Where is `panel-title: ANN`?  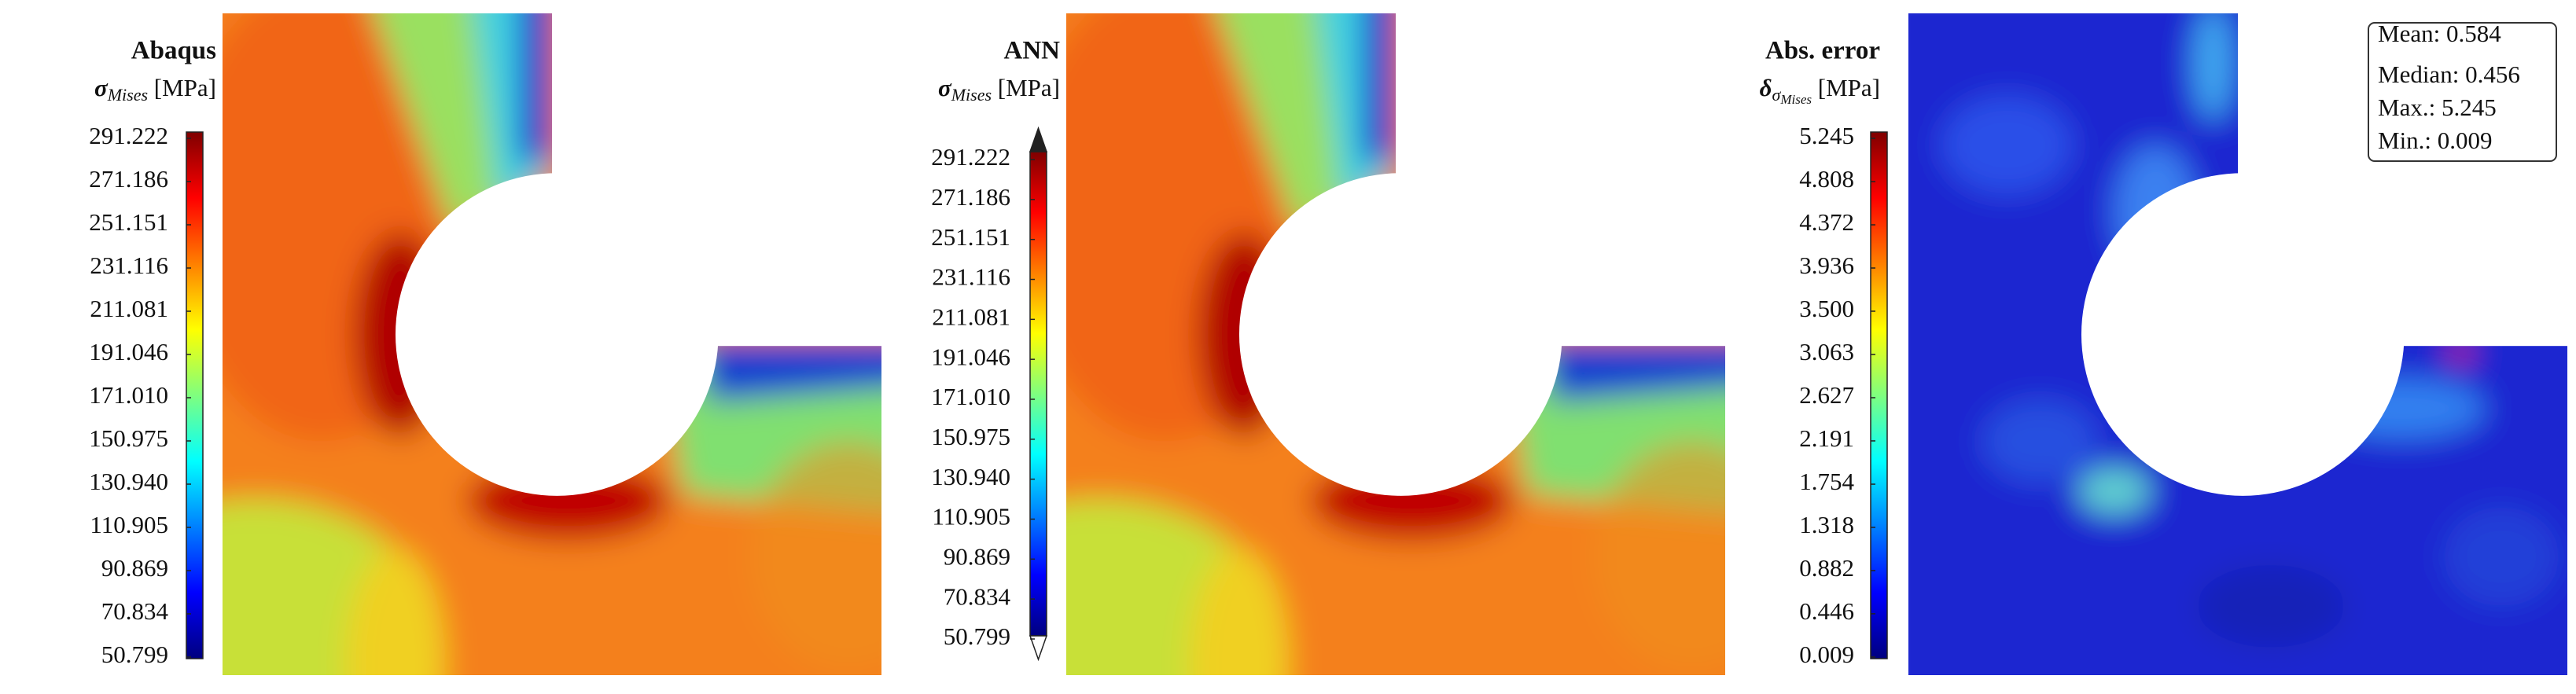 panel-title: ANN is located at coordinates (1033, 51).